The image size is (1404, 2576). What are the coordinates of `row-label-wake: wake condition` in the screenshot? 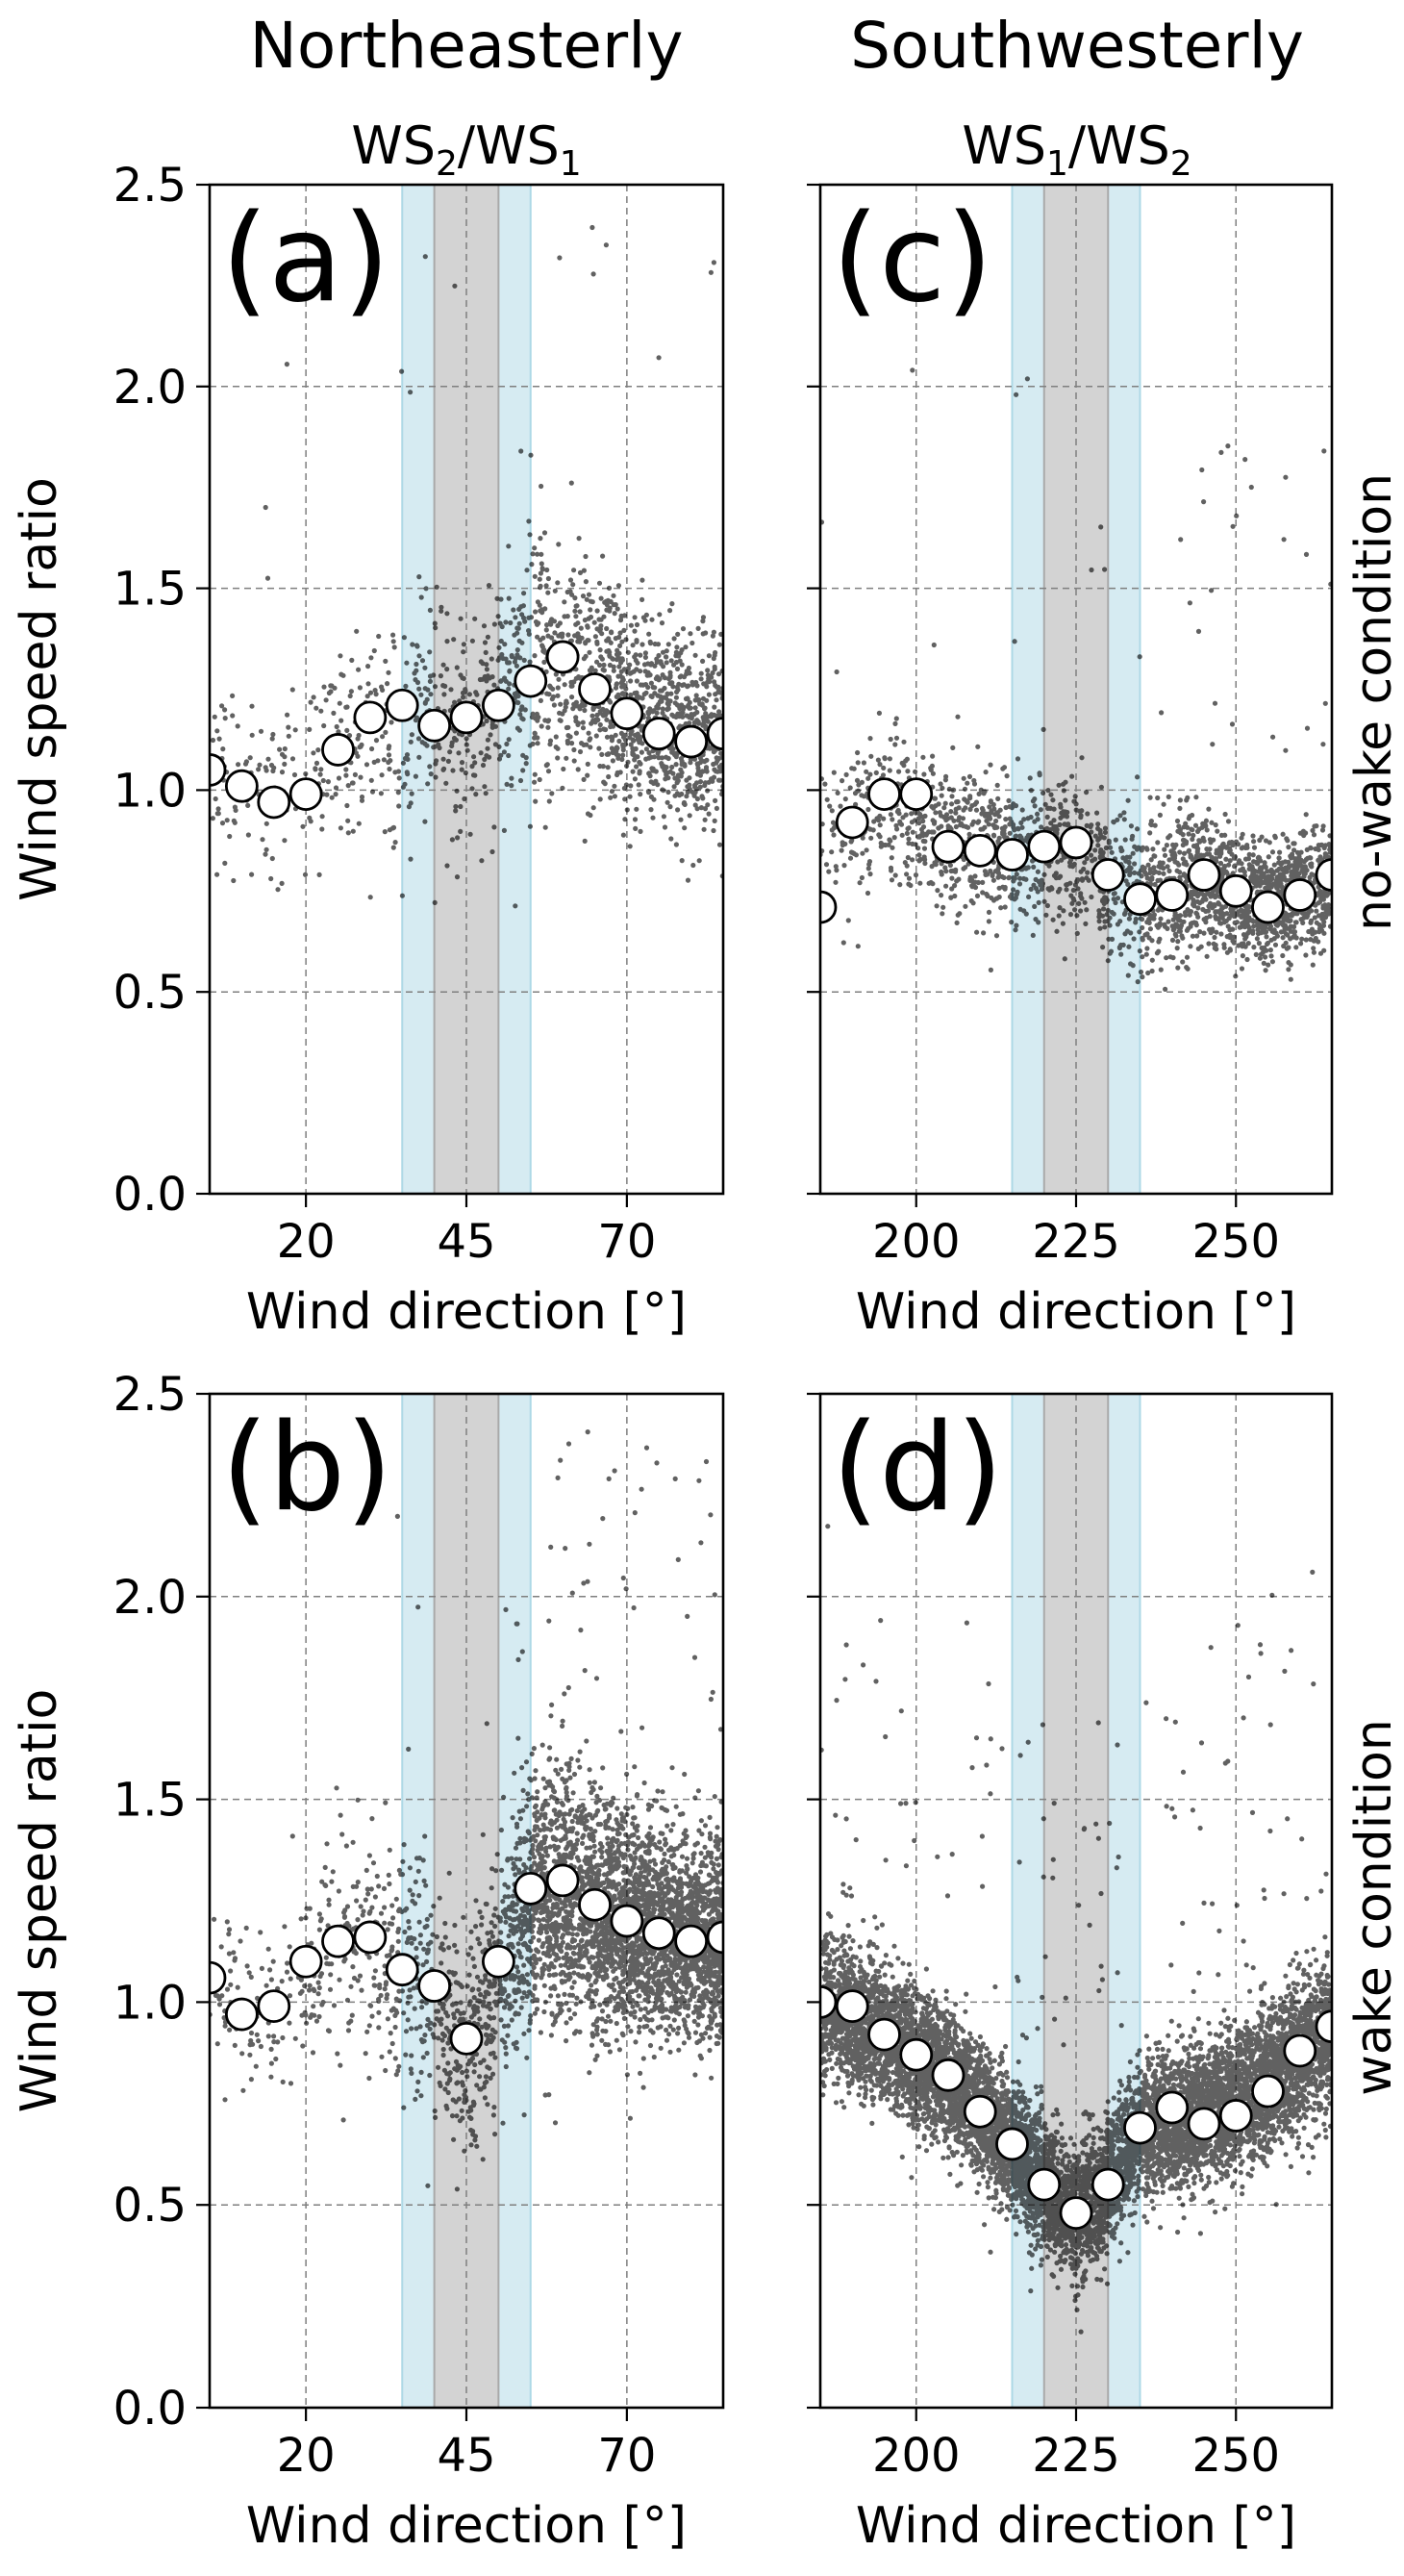 It's located at (1374, 1908).